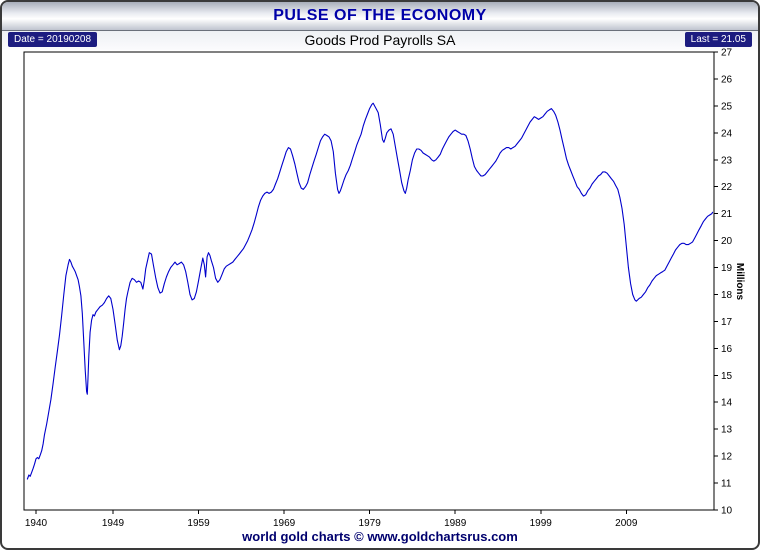 This screenshot has width=760, height=550. I want to click on y-tick-label: 16, so click(727, 349).